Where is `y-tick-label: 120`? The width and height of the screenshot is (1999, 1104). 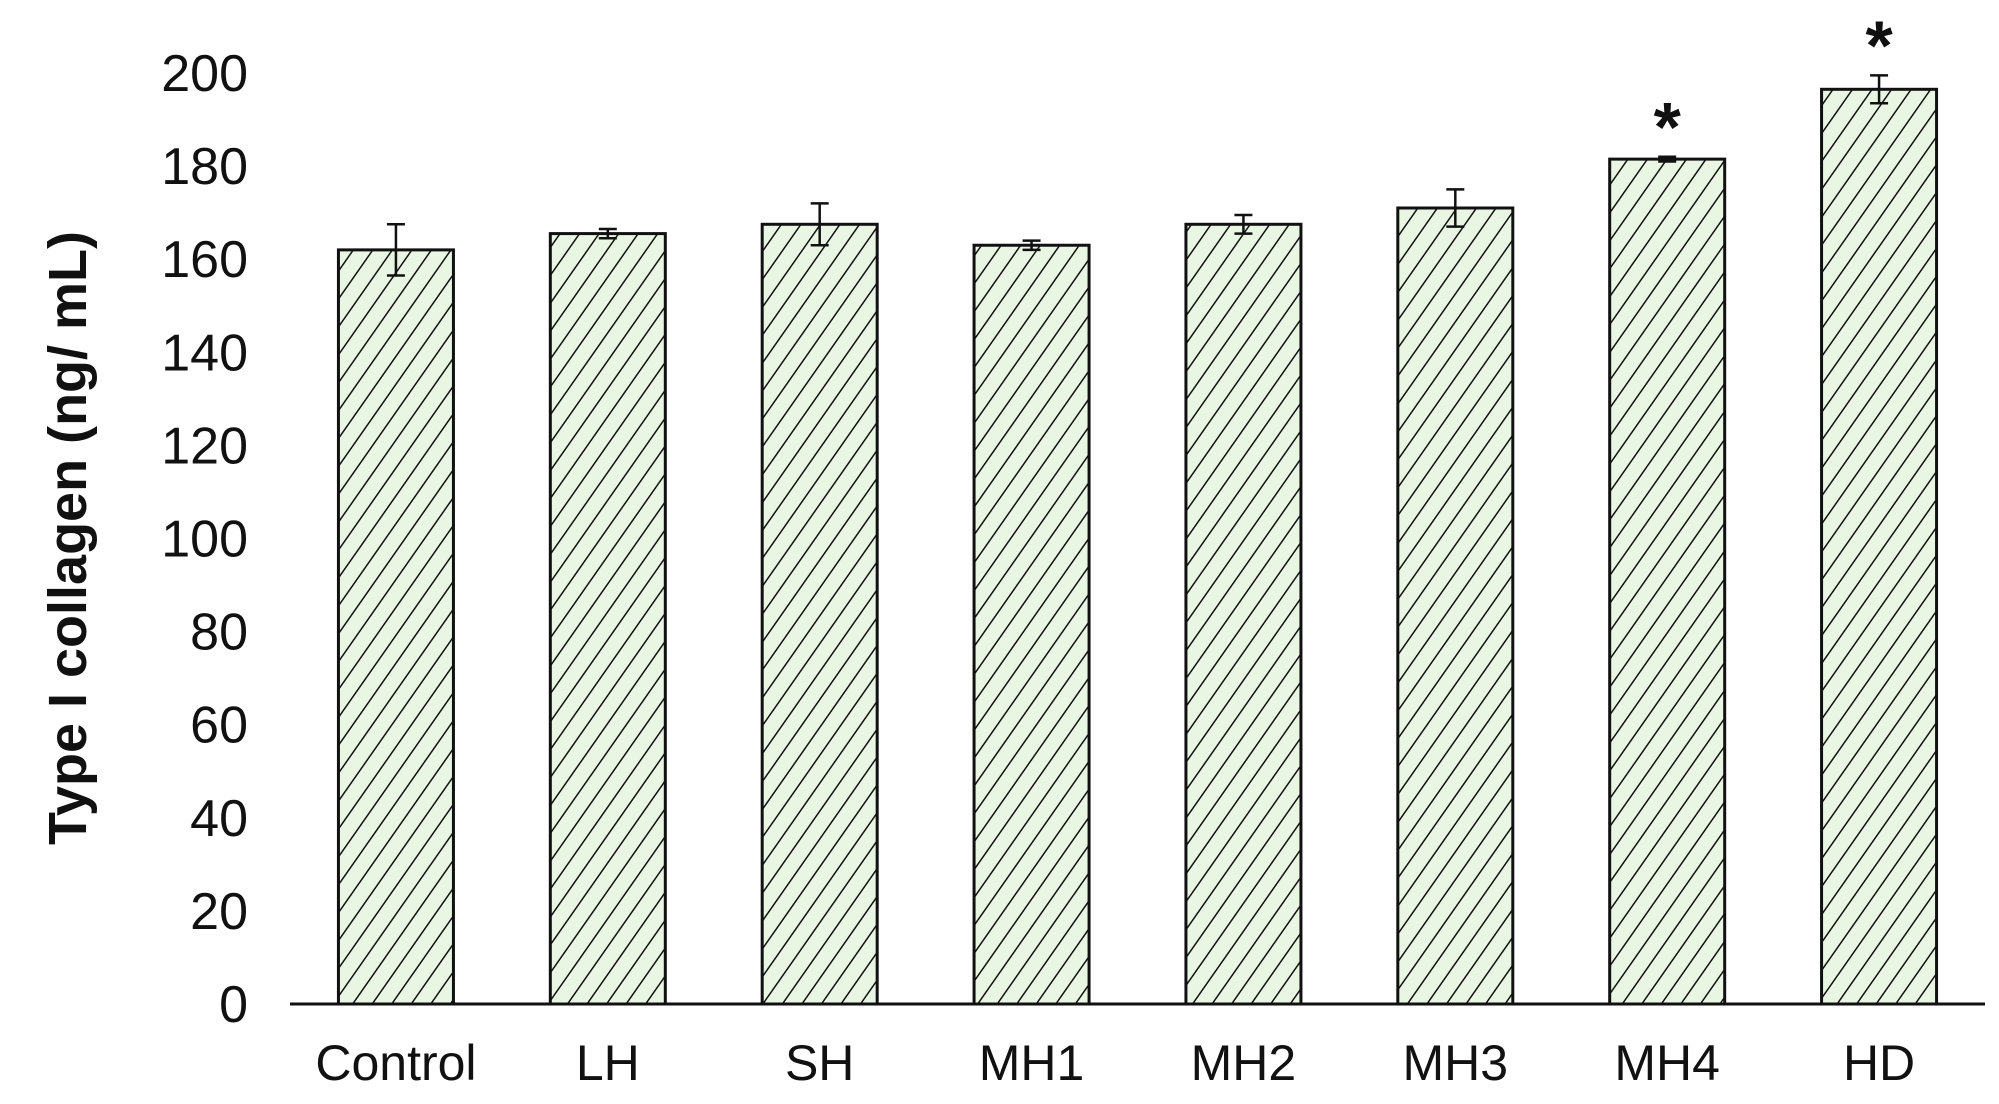
y-tick-label: 120 is located at coordinates (204, 446).